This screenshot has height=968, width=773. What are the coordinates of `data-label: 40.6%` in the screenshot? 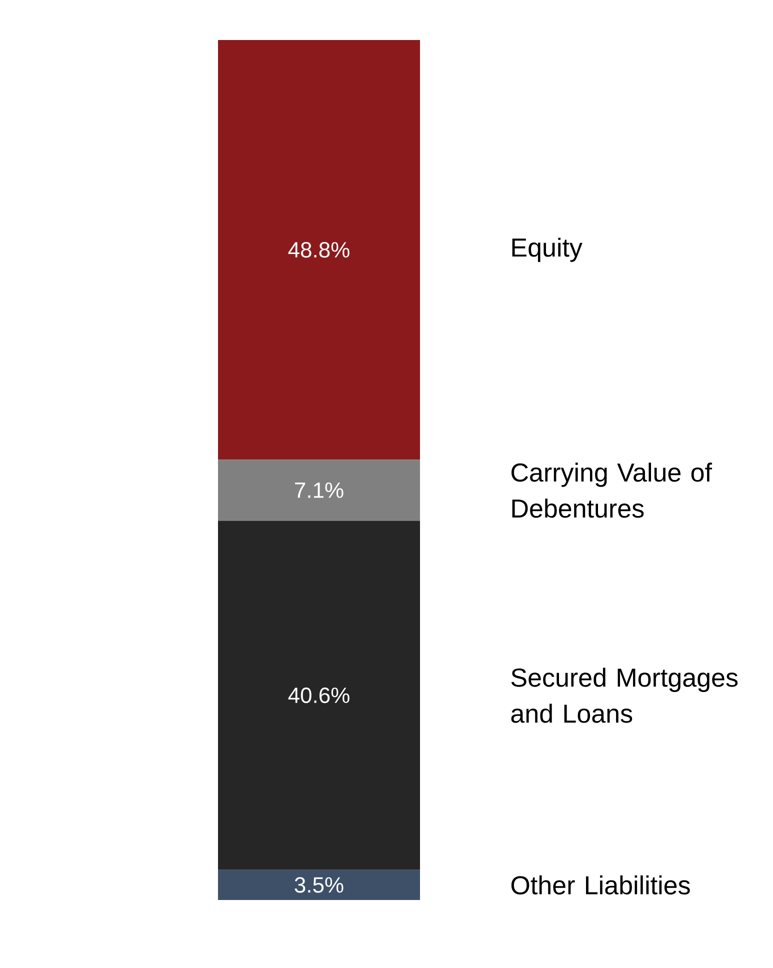 It's located at (319, 696).